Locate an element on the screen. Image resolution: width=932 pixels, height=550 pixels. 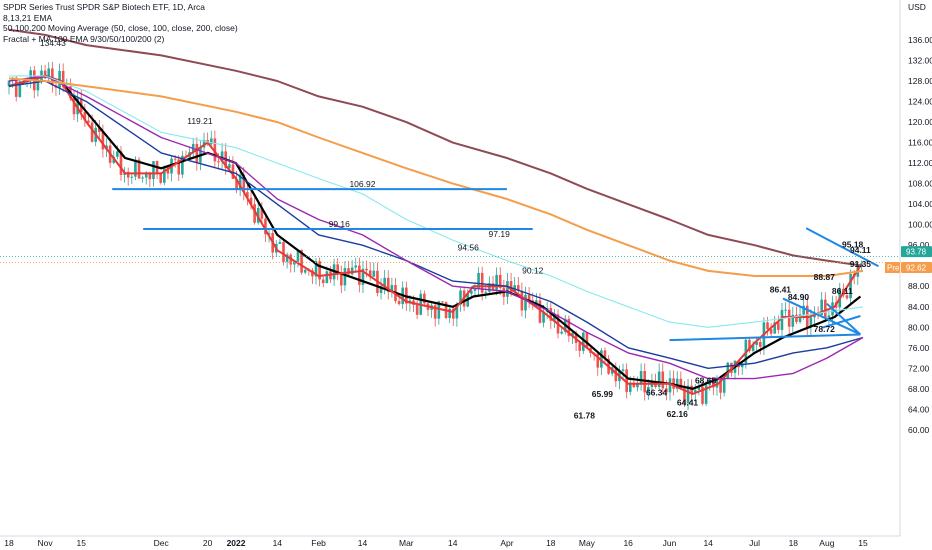
price-annotation: 61.78 is located at coordinates (585, 416).